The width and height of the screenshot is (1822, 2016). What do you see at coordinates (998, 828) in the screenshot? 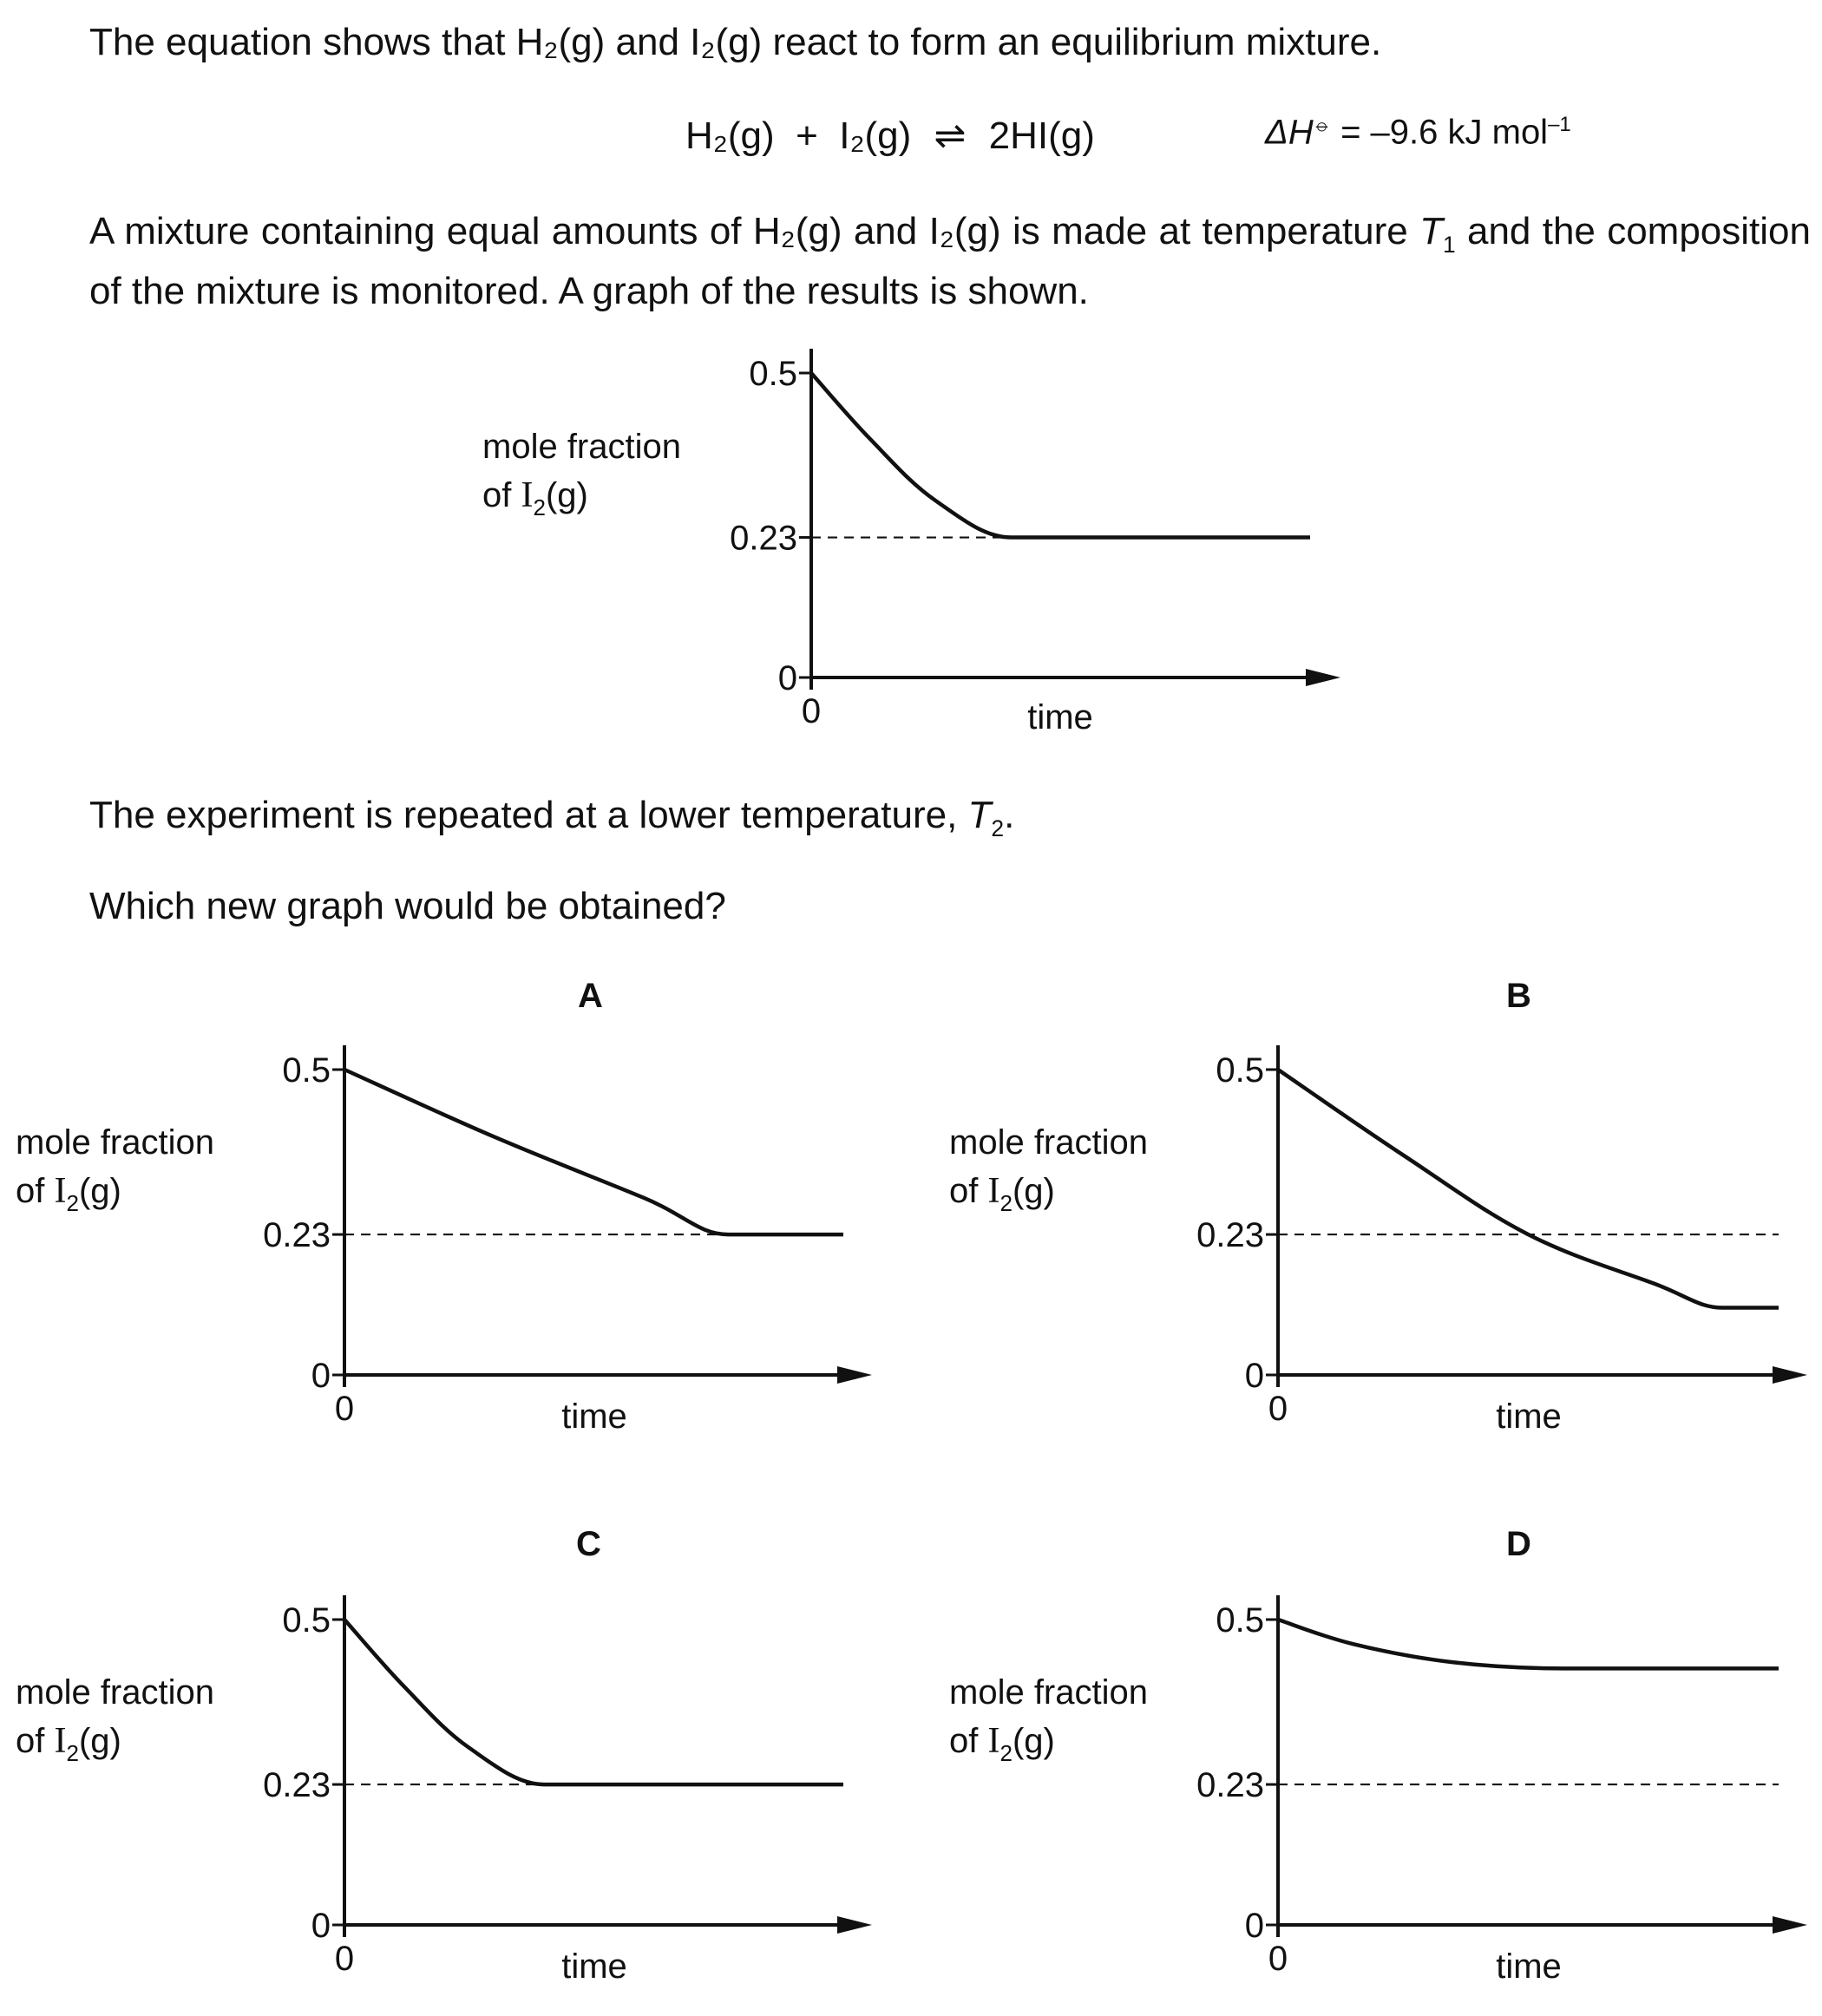
I see `t2-subscript: 2` at bounding box center [998, 828].